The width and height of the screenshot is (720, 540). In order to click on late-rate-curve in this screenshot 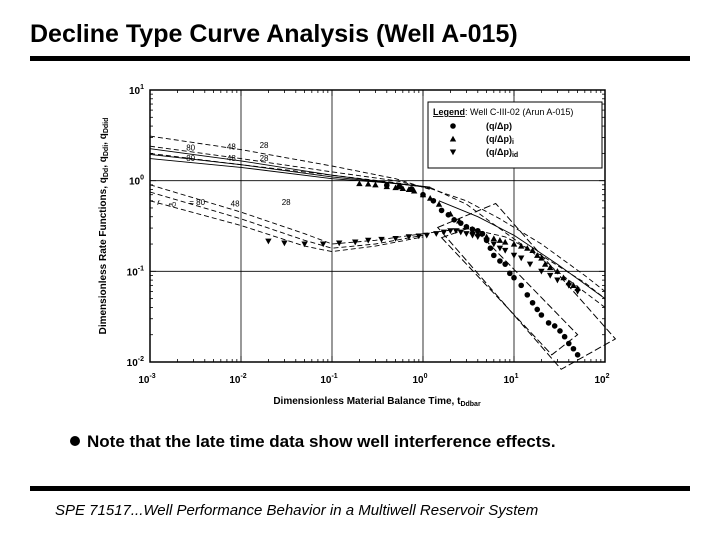, I will do `click(518, 247)`.